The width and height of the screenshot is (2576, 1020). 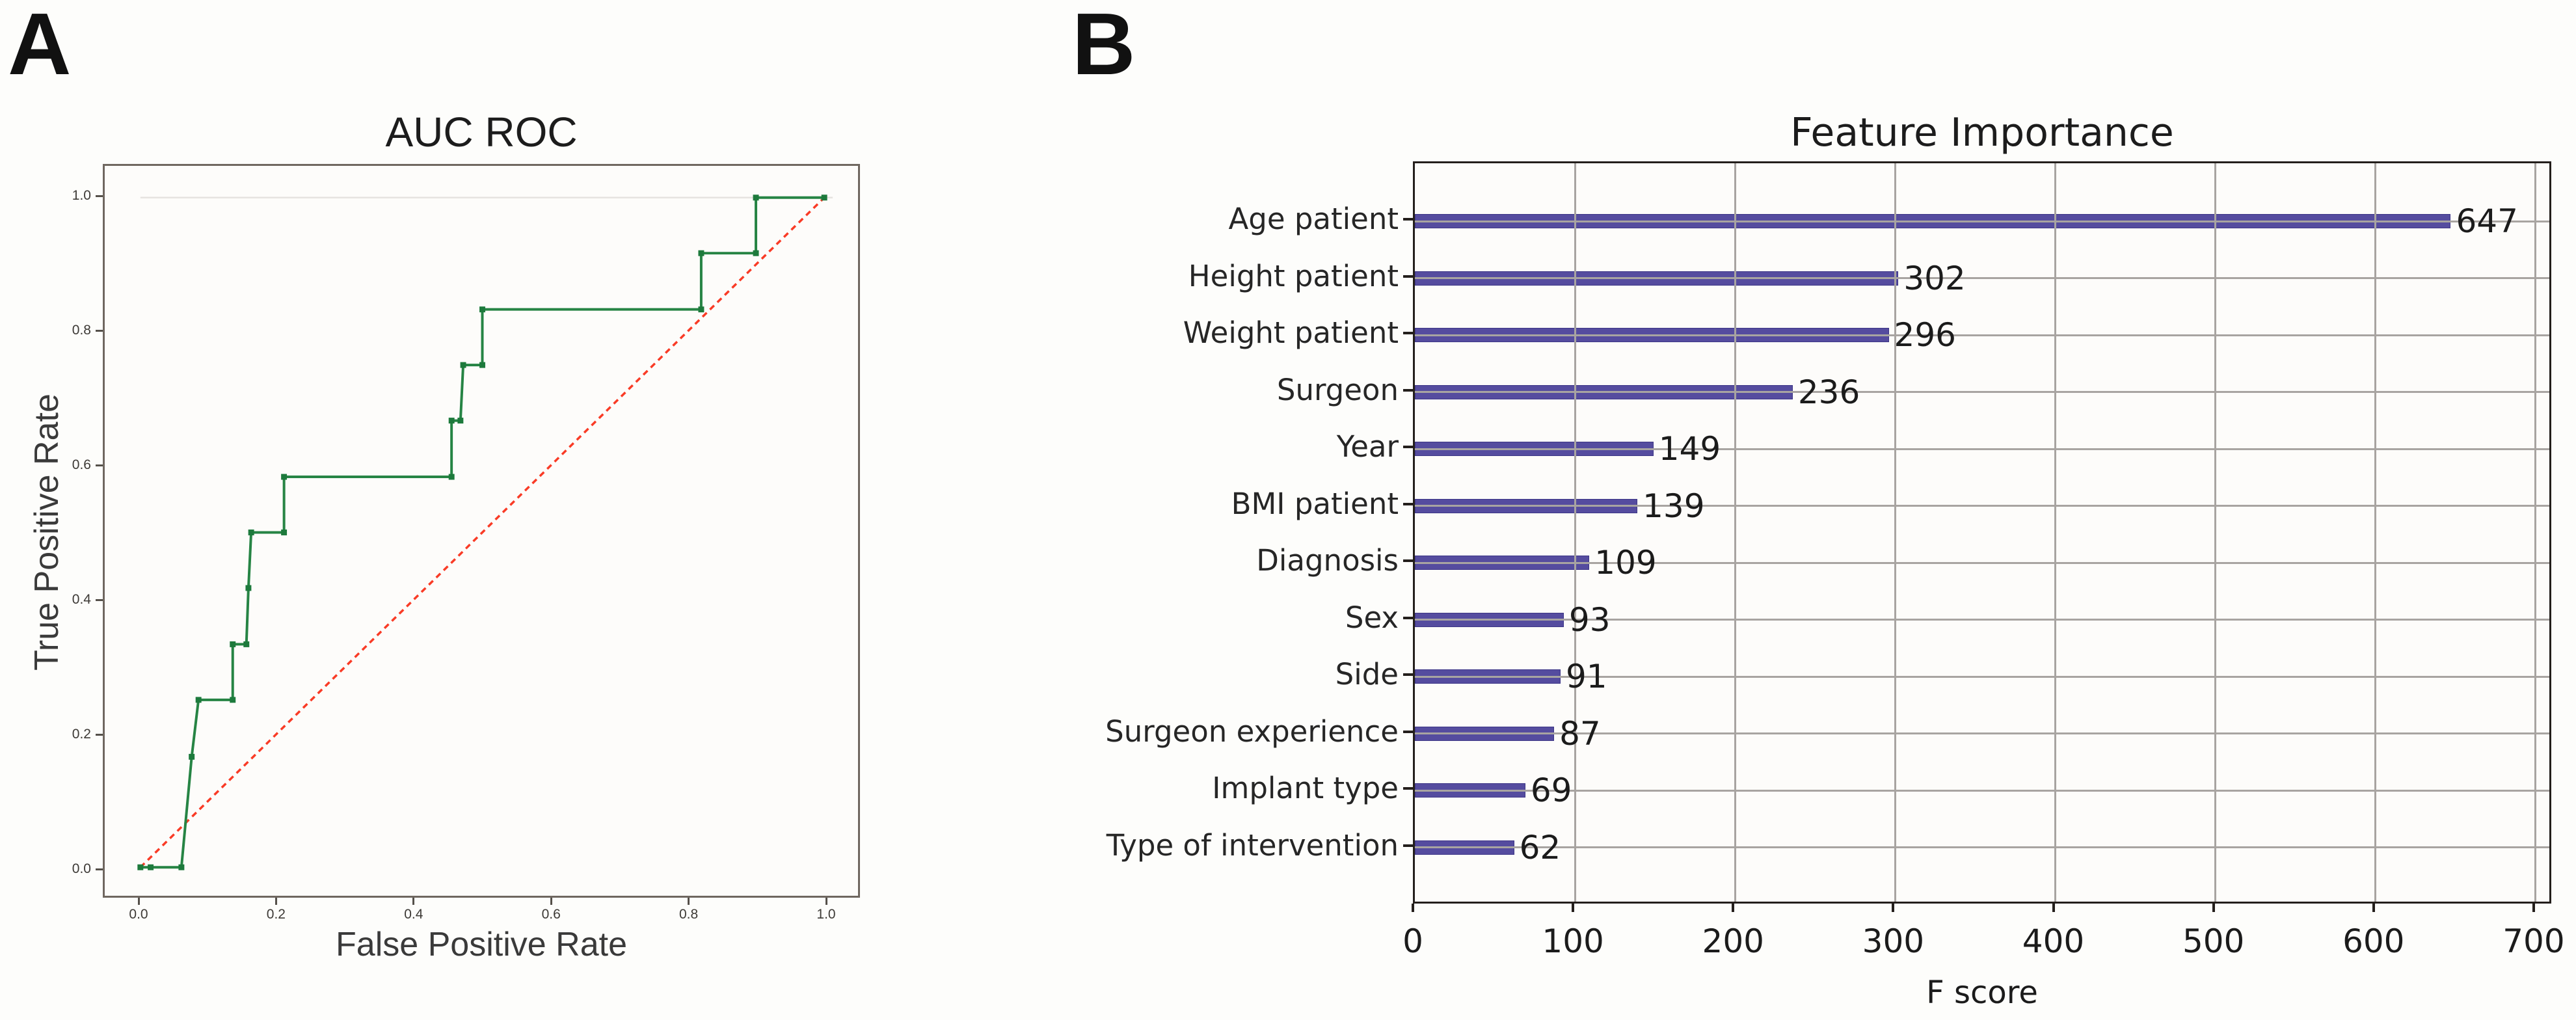 What do you see at coordinates (2373, 941) in the screenshot?
I see `x-tick-label: 600` at bounding box center [2373, 941].